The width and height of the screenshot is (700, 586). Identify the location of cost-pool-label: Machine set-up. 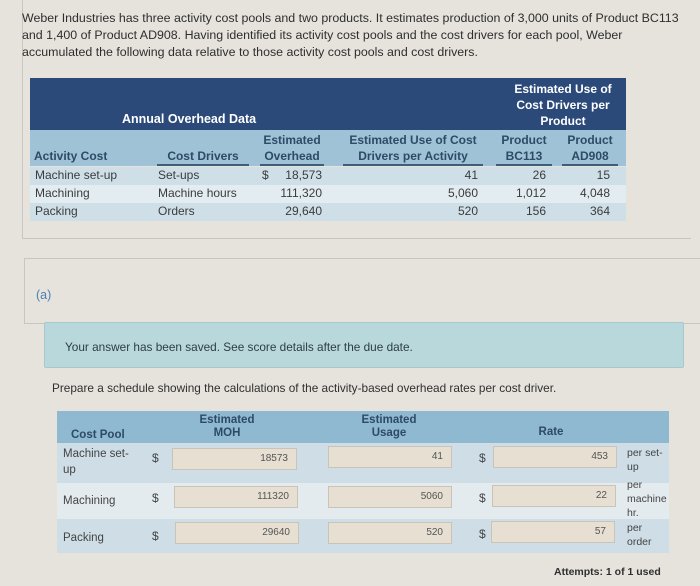
(96, 462).